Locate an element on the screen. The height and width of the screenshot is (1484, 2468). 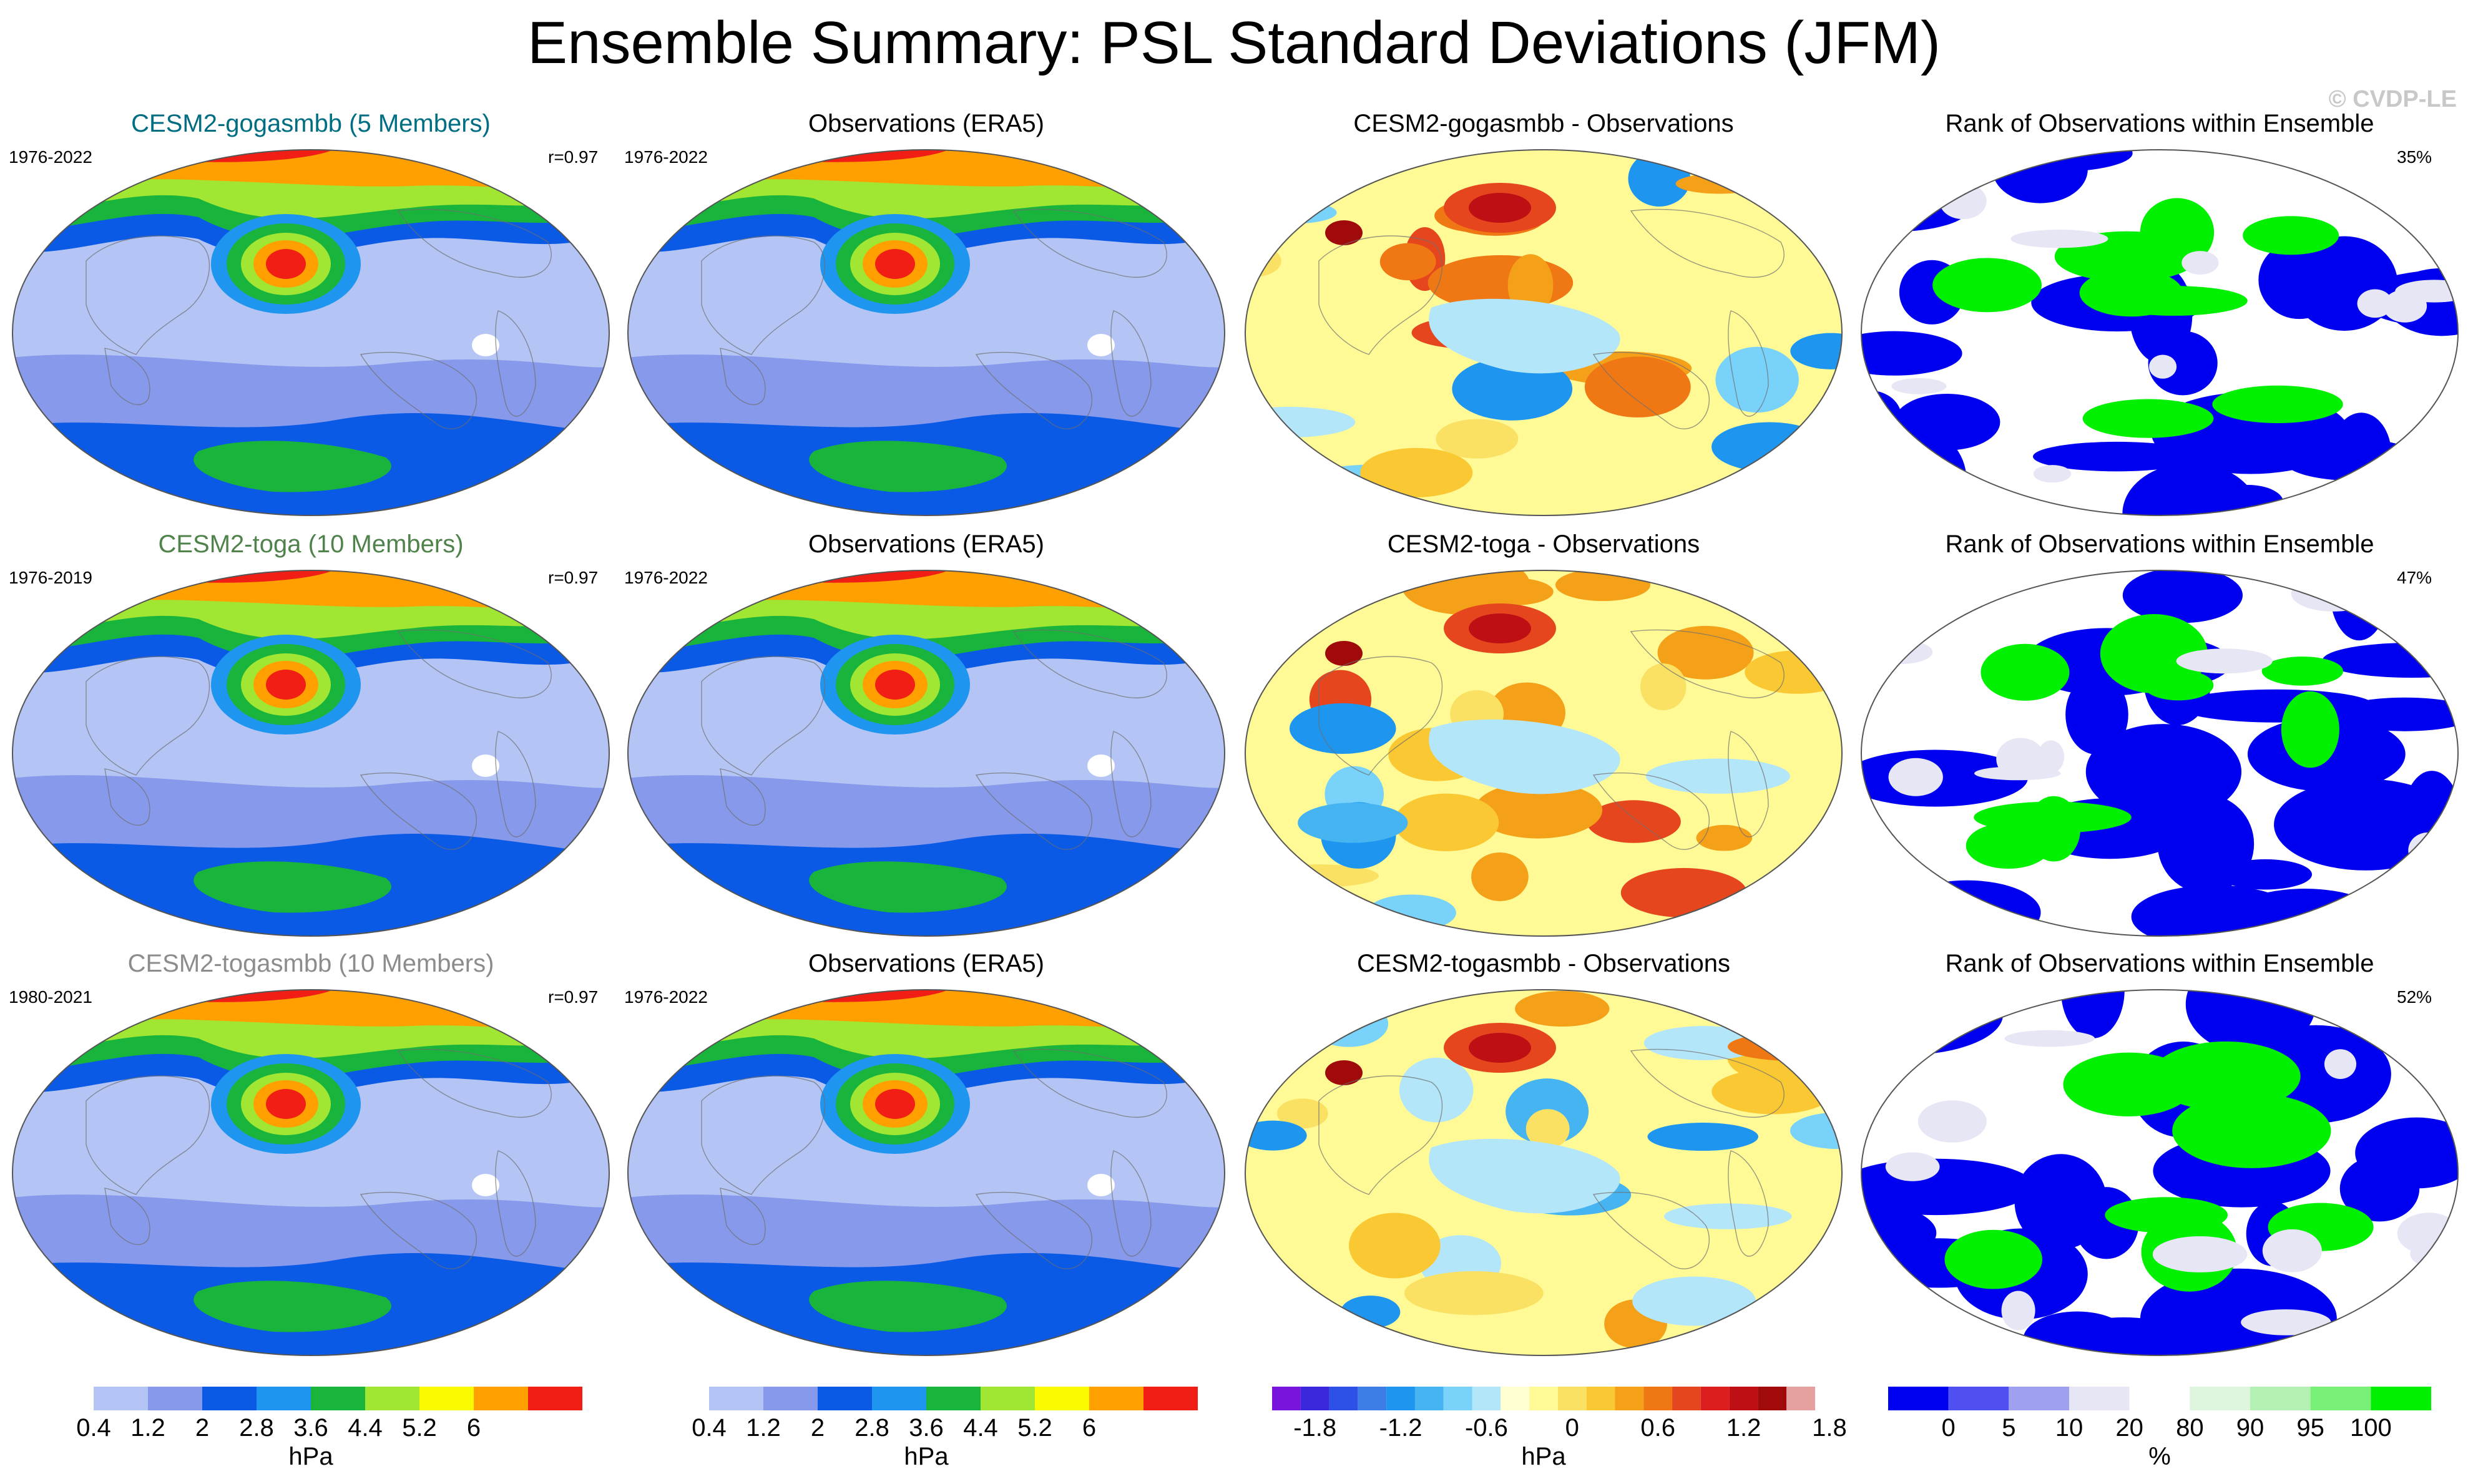
map-std-r2-c1 is located at coordinates (926, 1172).